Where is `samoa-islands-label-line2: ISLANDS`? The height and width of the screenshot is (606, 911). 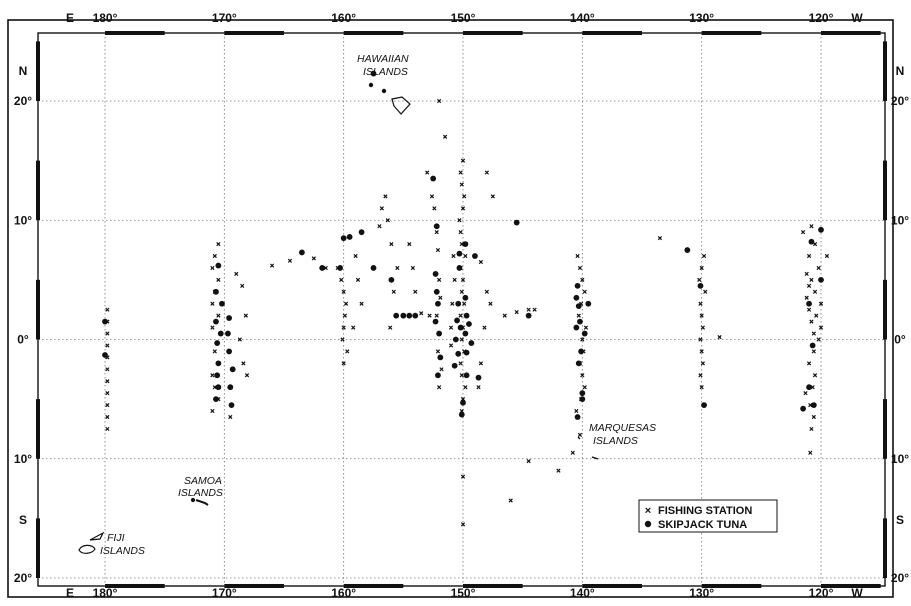
samoa-islands-label-line2: ISLANDS is located at coordinates (200, 493).